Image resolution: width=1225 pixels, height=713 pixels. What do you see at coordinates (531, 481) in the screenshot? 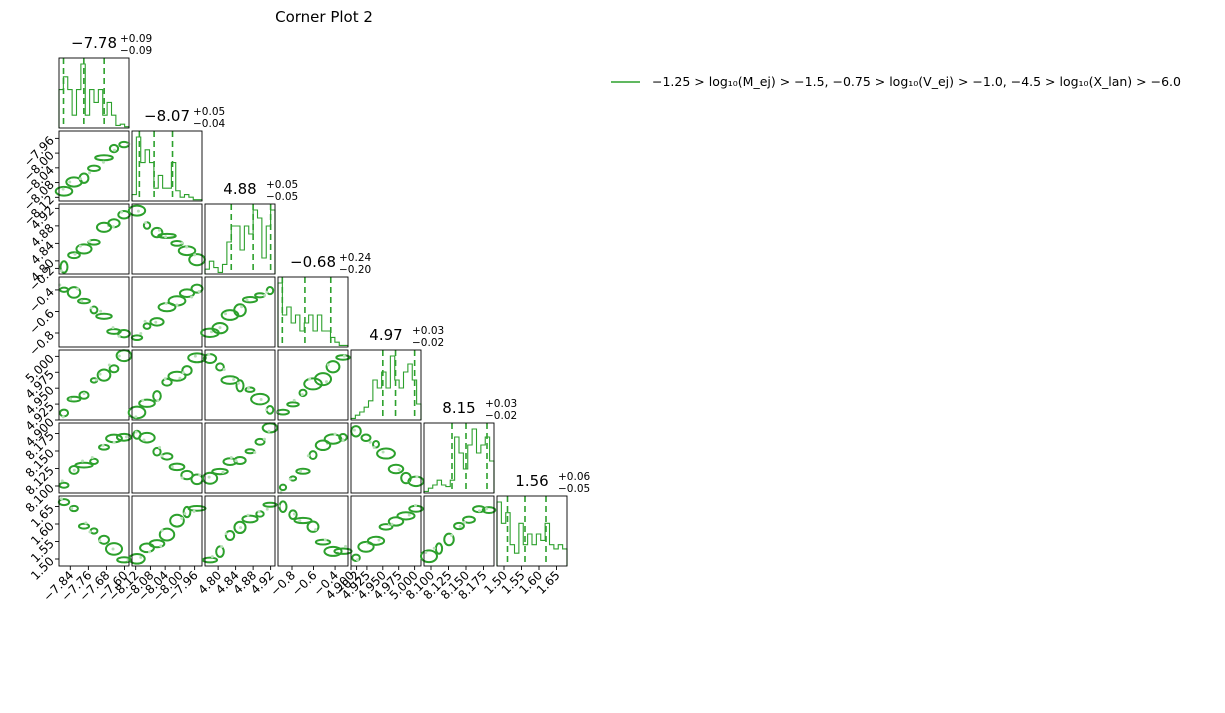
I see `summary-median-6: 1.56` at bounding box center [531, 481].